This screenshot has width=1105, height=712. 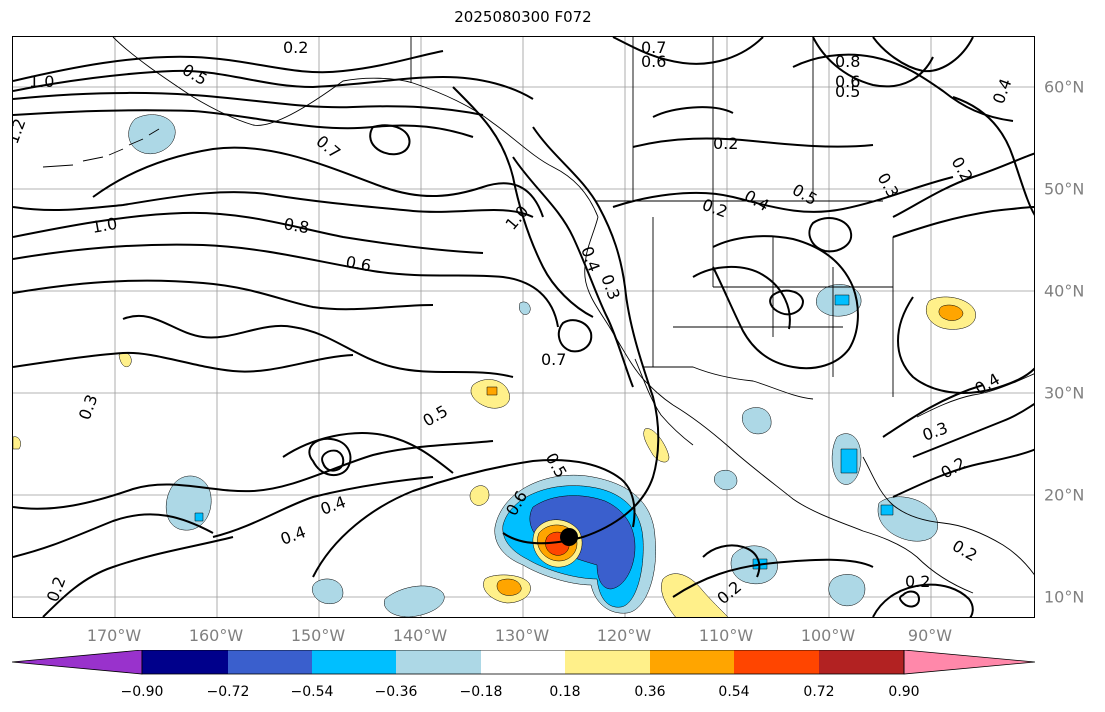 I want to click on longitude-label: 120°W, so click(x=624, y=635).